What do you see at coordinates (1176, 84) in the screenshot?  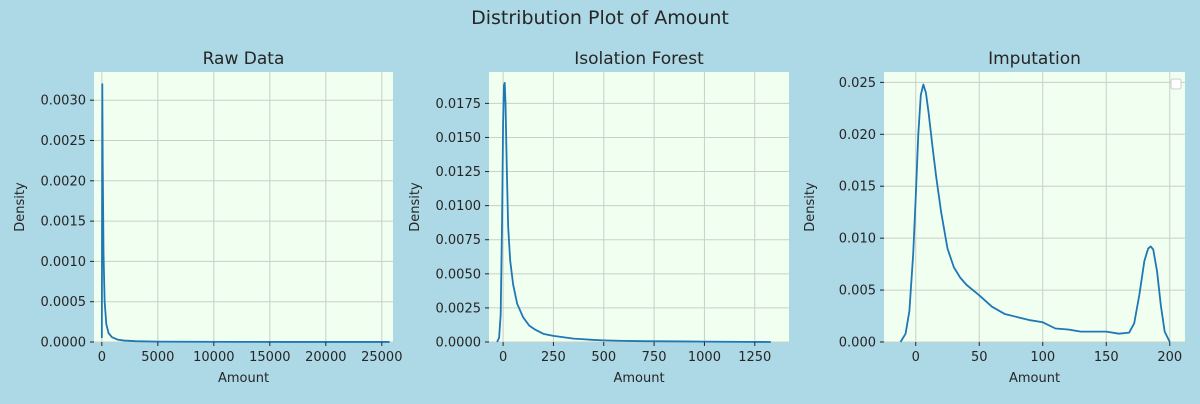 I see `legend-box` at bounding box center [1176, 84].